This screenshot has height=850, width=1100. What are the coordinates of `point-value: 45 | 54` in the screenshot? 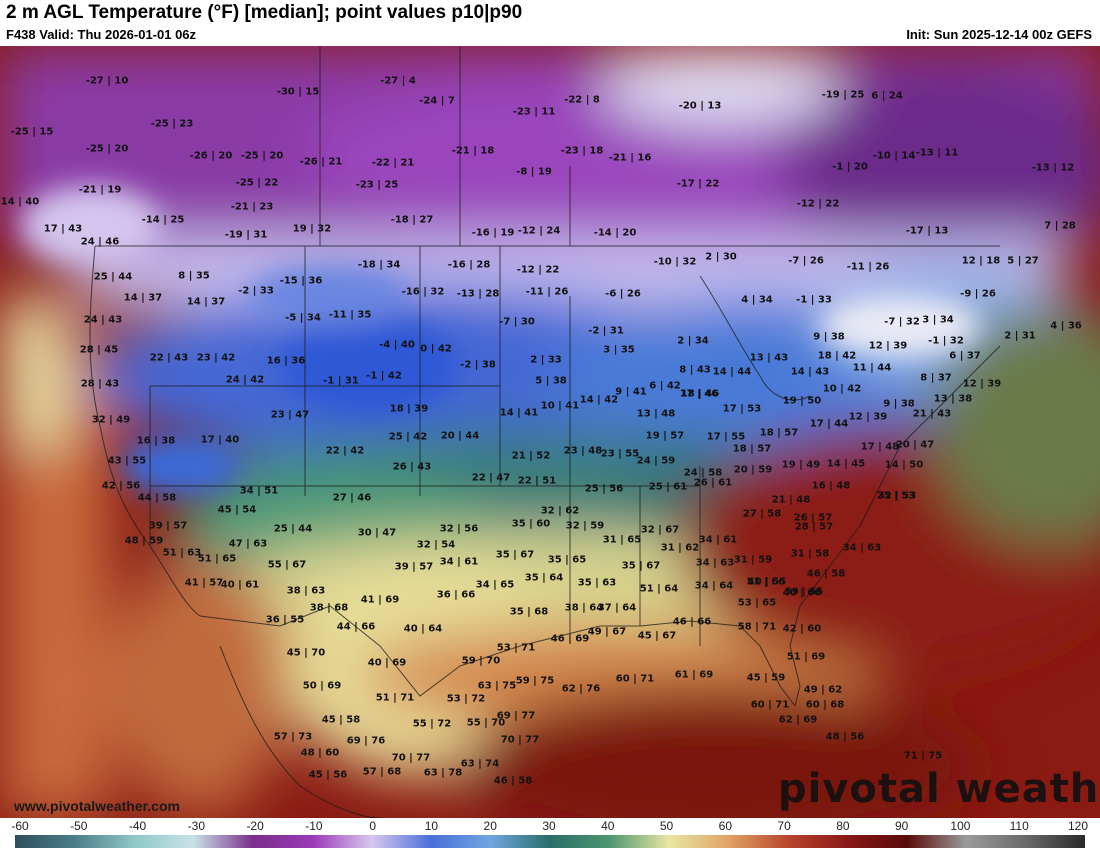 It's located at (237, 510).